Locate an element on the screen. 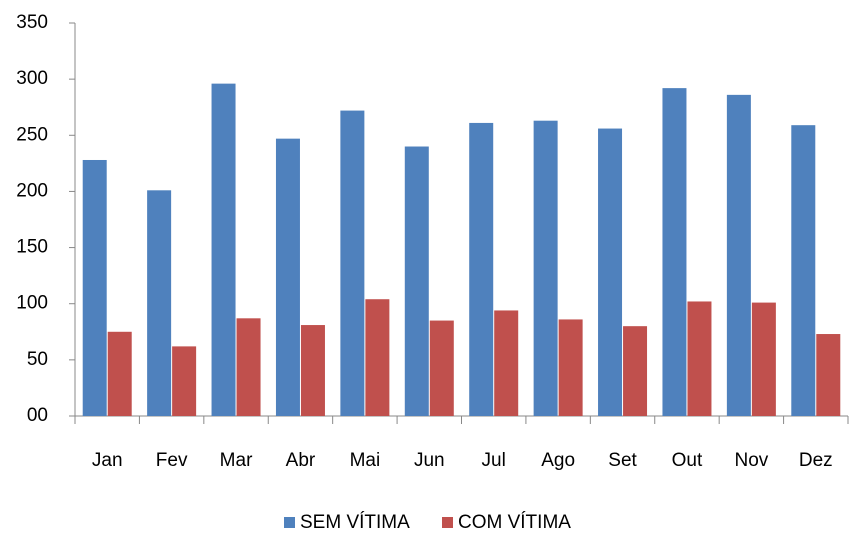 This screenshot has height=537, width=855. y-tick-label: 200 is located at coordinates (32, 190).